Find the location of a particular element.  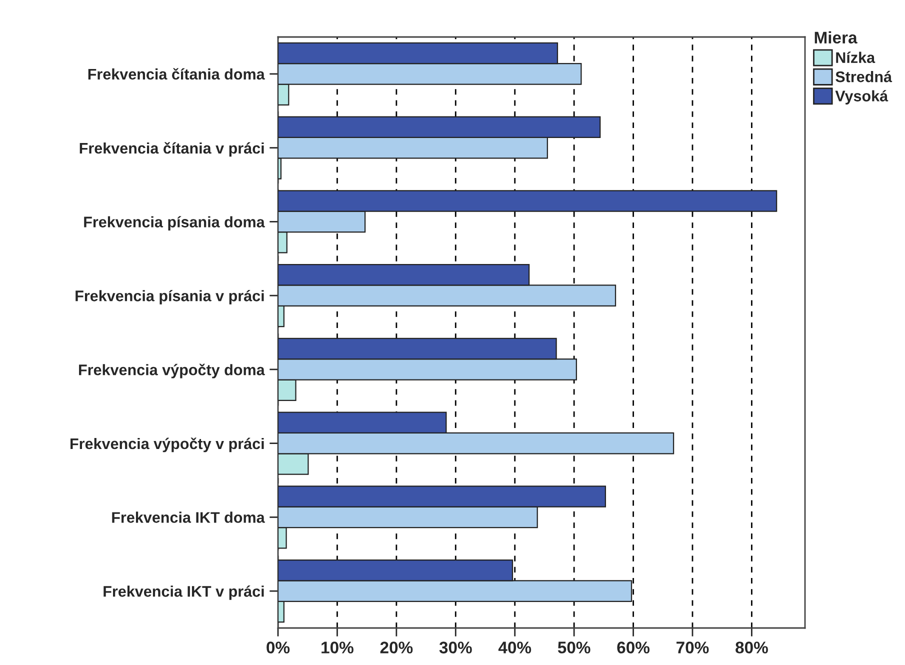

x-tick-label: 20% is located at coordinates (396, 648).